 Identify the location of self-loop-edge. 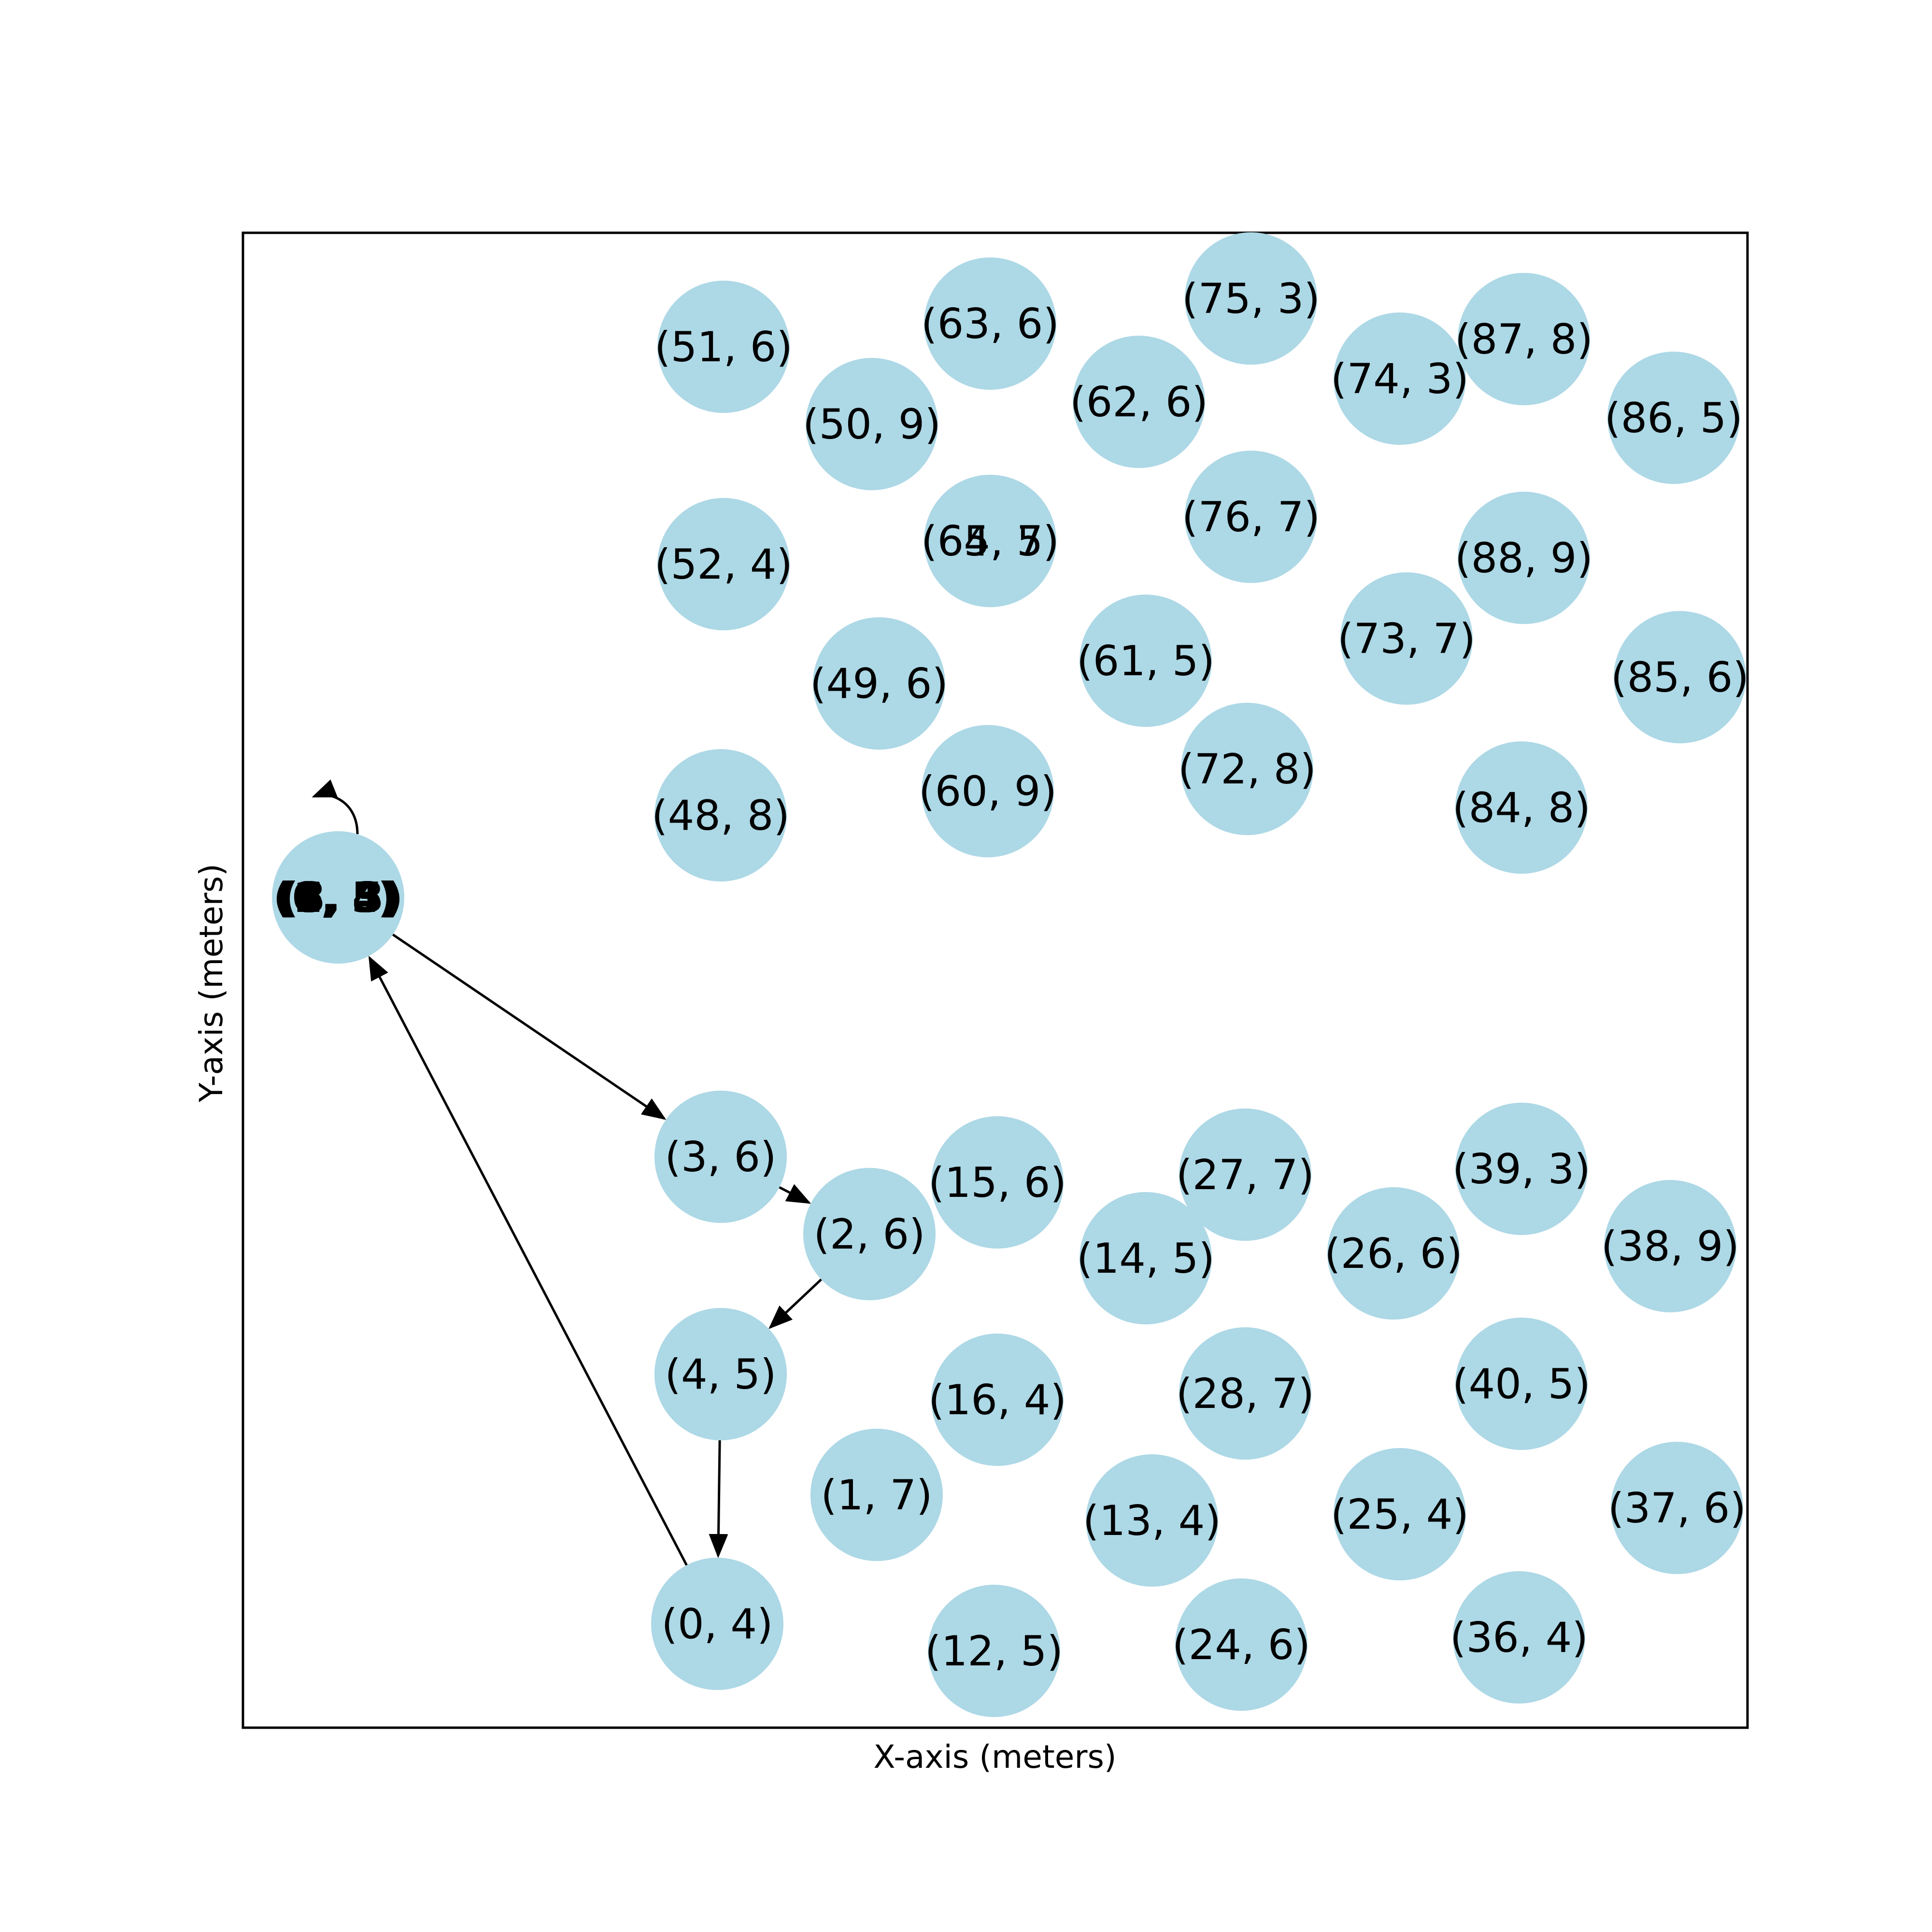
(335, 807).